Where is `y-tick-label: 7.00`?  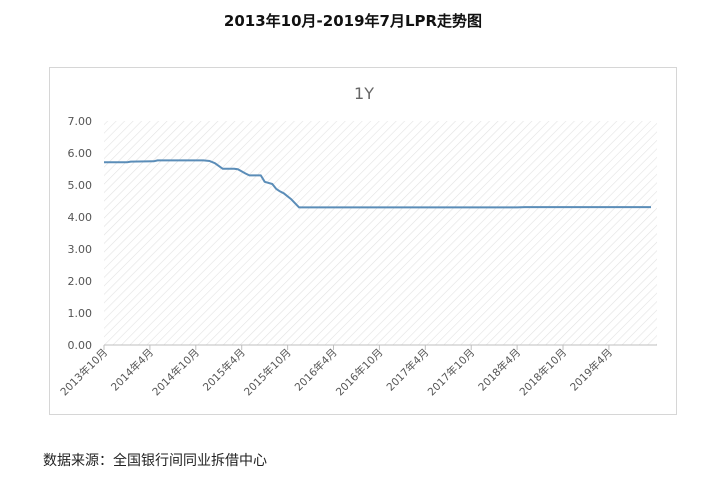 y-tick-label: 7.00 is located at coordinates (80, 121).